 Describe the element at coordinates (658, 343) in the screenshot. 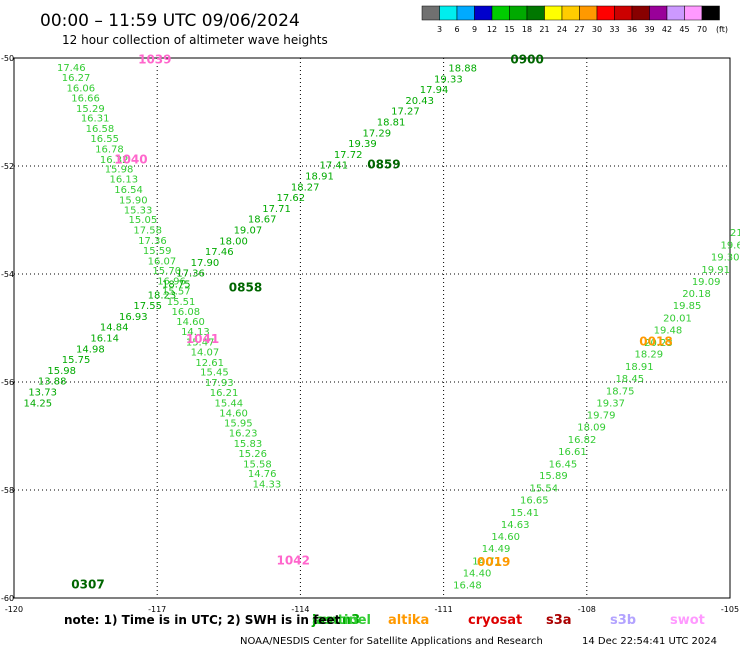

I see `wave-height-value: 20.23` at that location.